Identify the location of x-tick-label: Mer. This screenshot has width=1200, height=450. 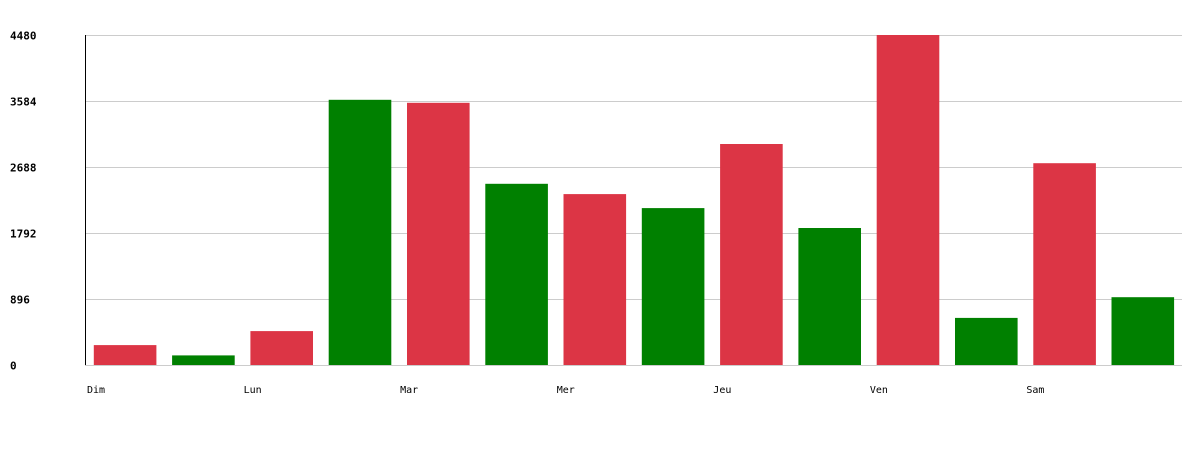
(566, 390).